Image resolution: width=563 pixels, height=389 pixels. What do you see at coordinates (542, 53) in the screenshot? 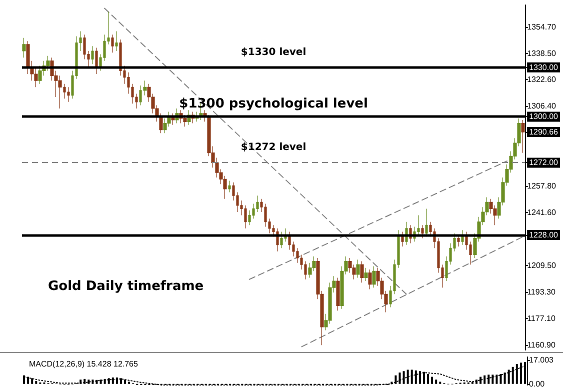
I see `y-tick-label: 1338.50` at bounding box center [542, 53].